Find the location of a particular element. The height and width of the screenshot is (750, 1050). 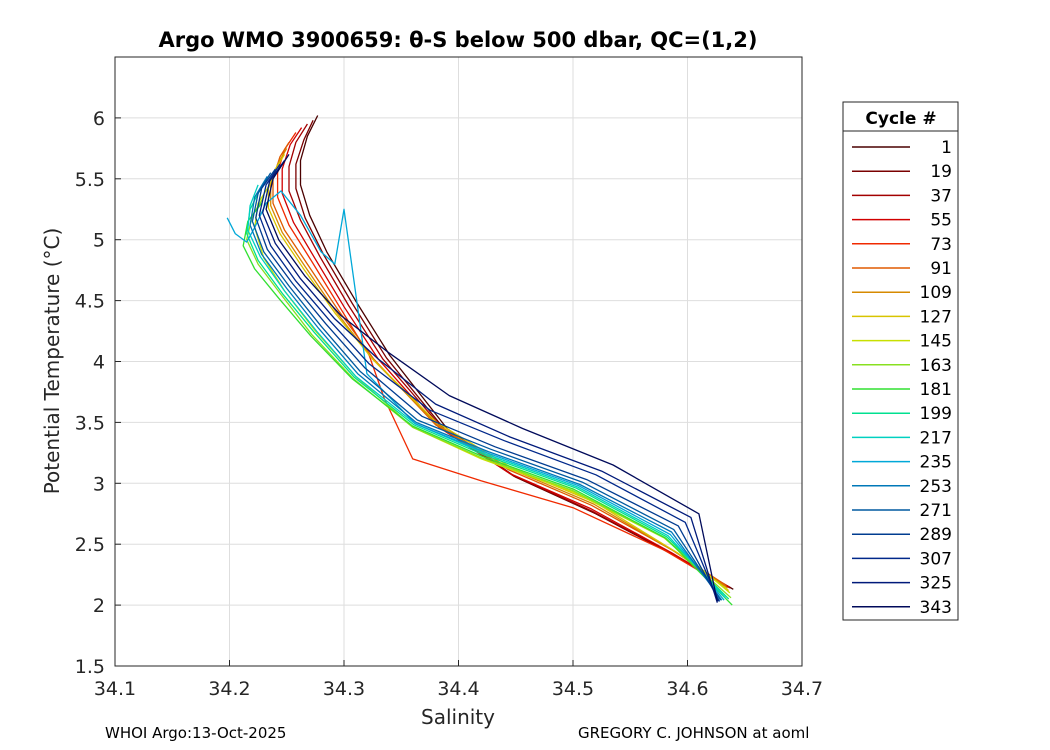

legend-label-127: 127 is located at coordinates (936, 317).